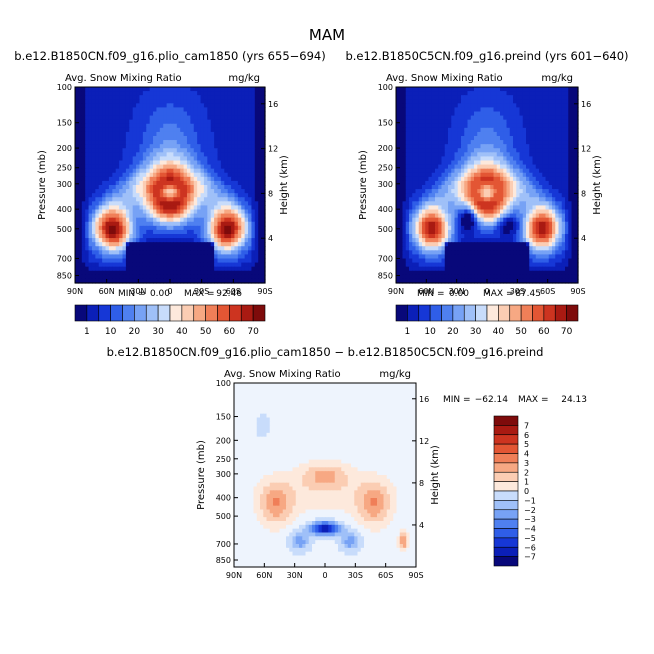  What do you see at coordinates (284, 185) in the screenshot?
I see `y2-axis-label: Height (km)` at bounding box center [284, 185].